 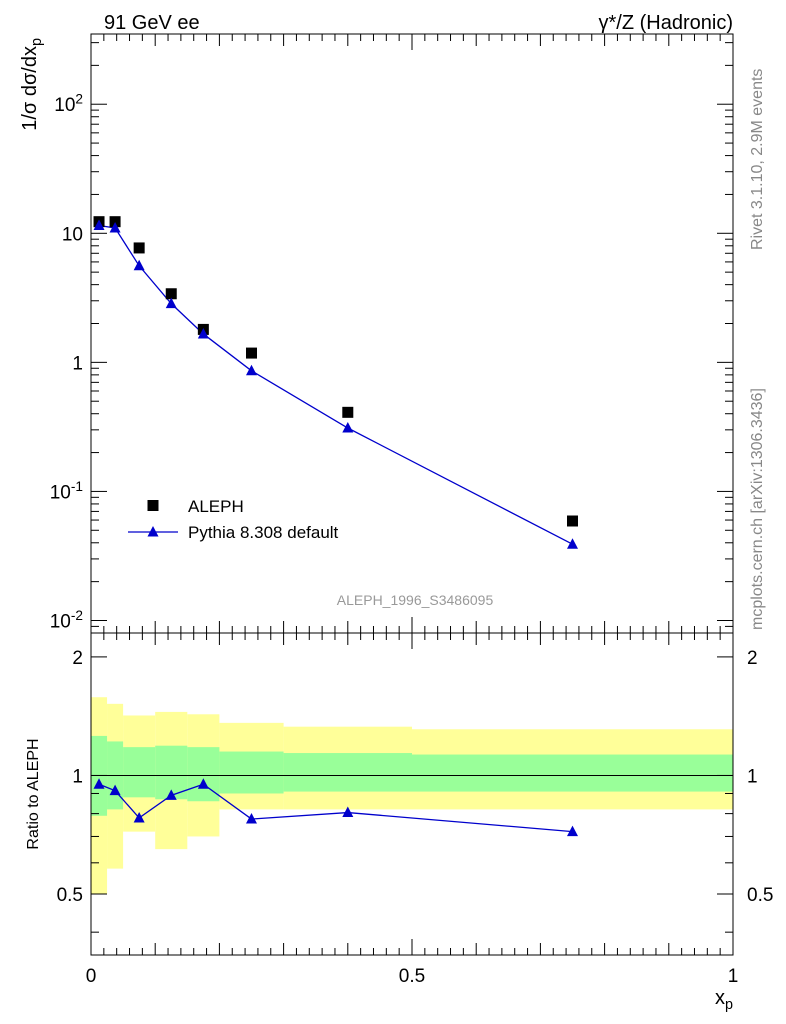 What do you see at coordinates (263, 532) in the screenshot?
I see `legend-label-pythia: Pythia 8.308 default` at bounding box center [263, 532].